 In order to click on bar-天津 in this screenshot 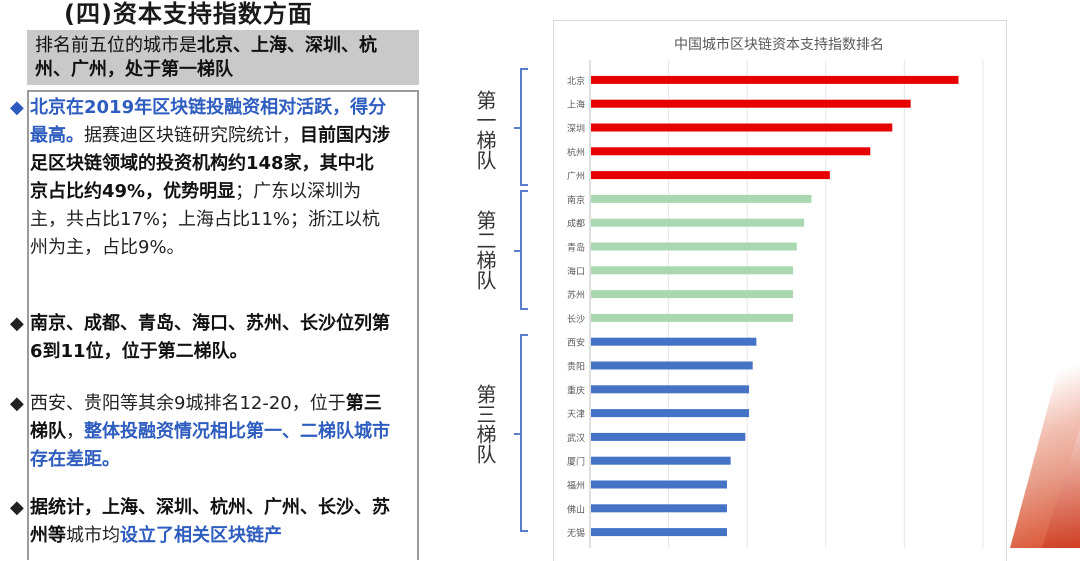, I will do `click(670, 413)`.